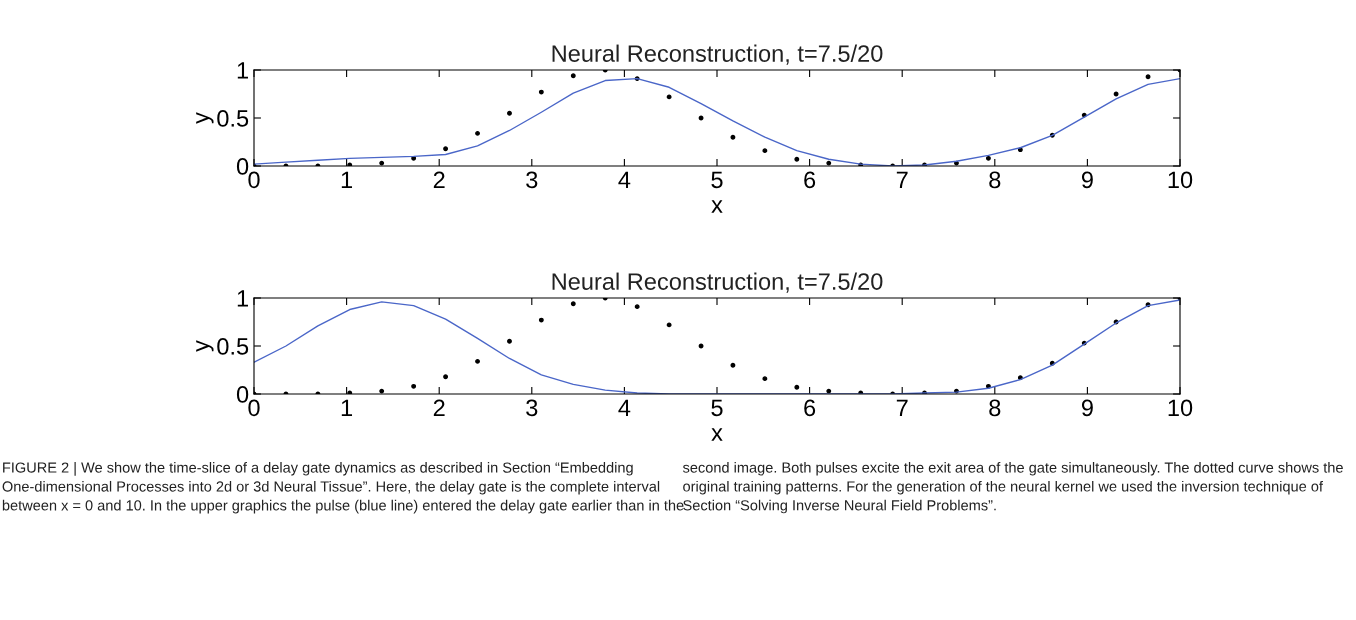 The width and height of the screenshot is (1356, 620). What do you see at coordinates (1012, 488) in the screenshot?
I see `text: second image. Both pulses excite the exit area of the gate simultaneously. The dotted curve shows the original training patterns. For the generation of the neural kernel we used the inversion technique of Section “Solving Inverse Neural Field Problems”.` at bounding box center [1012, 488].